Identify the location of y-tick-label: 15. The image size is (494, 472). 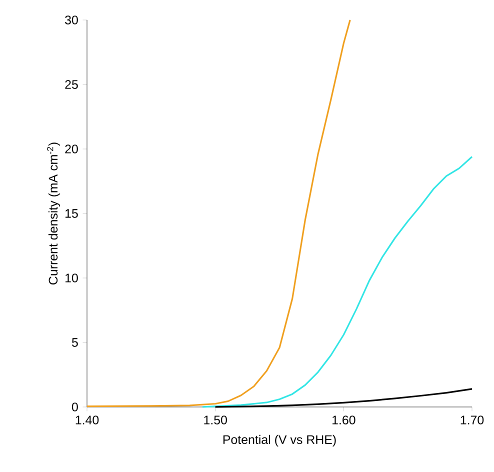
(72, 213).